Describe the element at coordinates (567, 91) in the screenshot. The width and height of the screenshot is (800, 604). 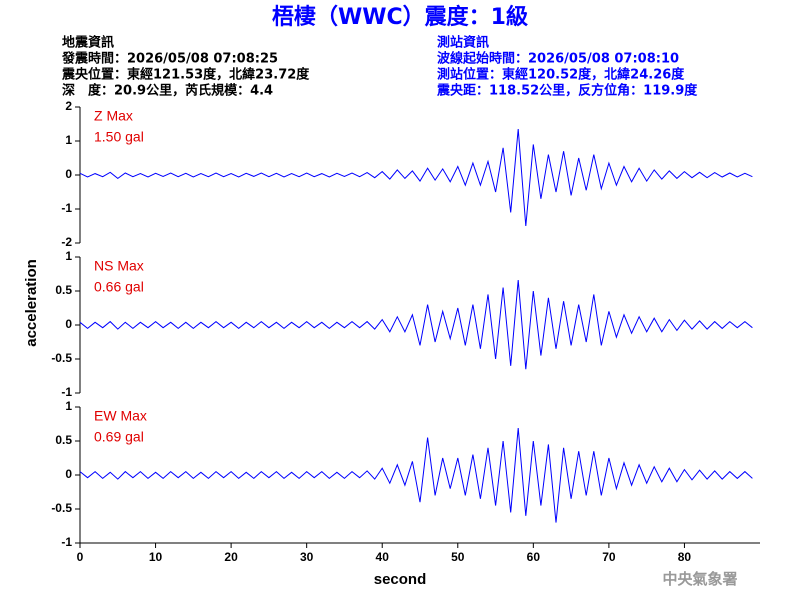
I see `info-line: 震央距：118.52公里，反方位角：119.9度` at that location.